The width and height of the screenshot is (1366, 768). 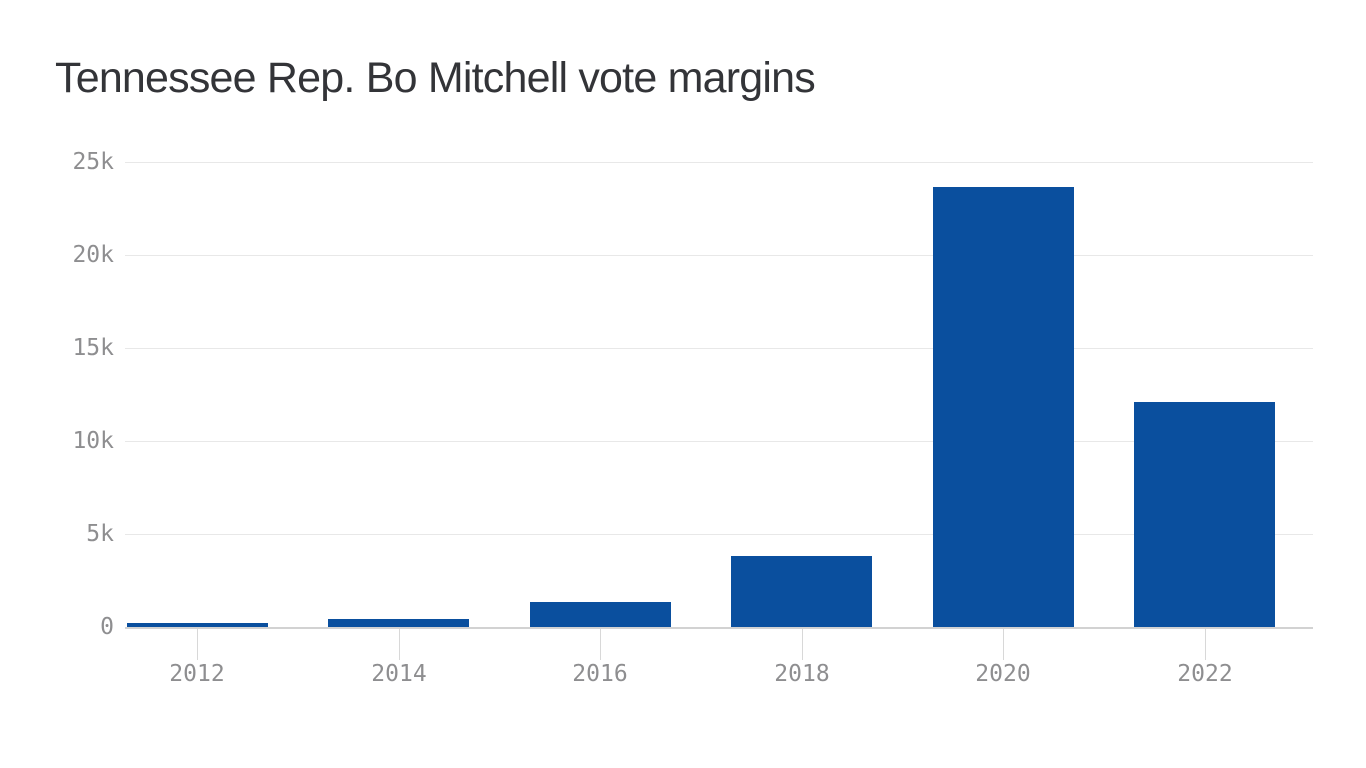 What do you see at coordinates (600, 674) in the screenshot?
I see `x-axis-label-2016: 2016` at bounding box center [600, 674].